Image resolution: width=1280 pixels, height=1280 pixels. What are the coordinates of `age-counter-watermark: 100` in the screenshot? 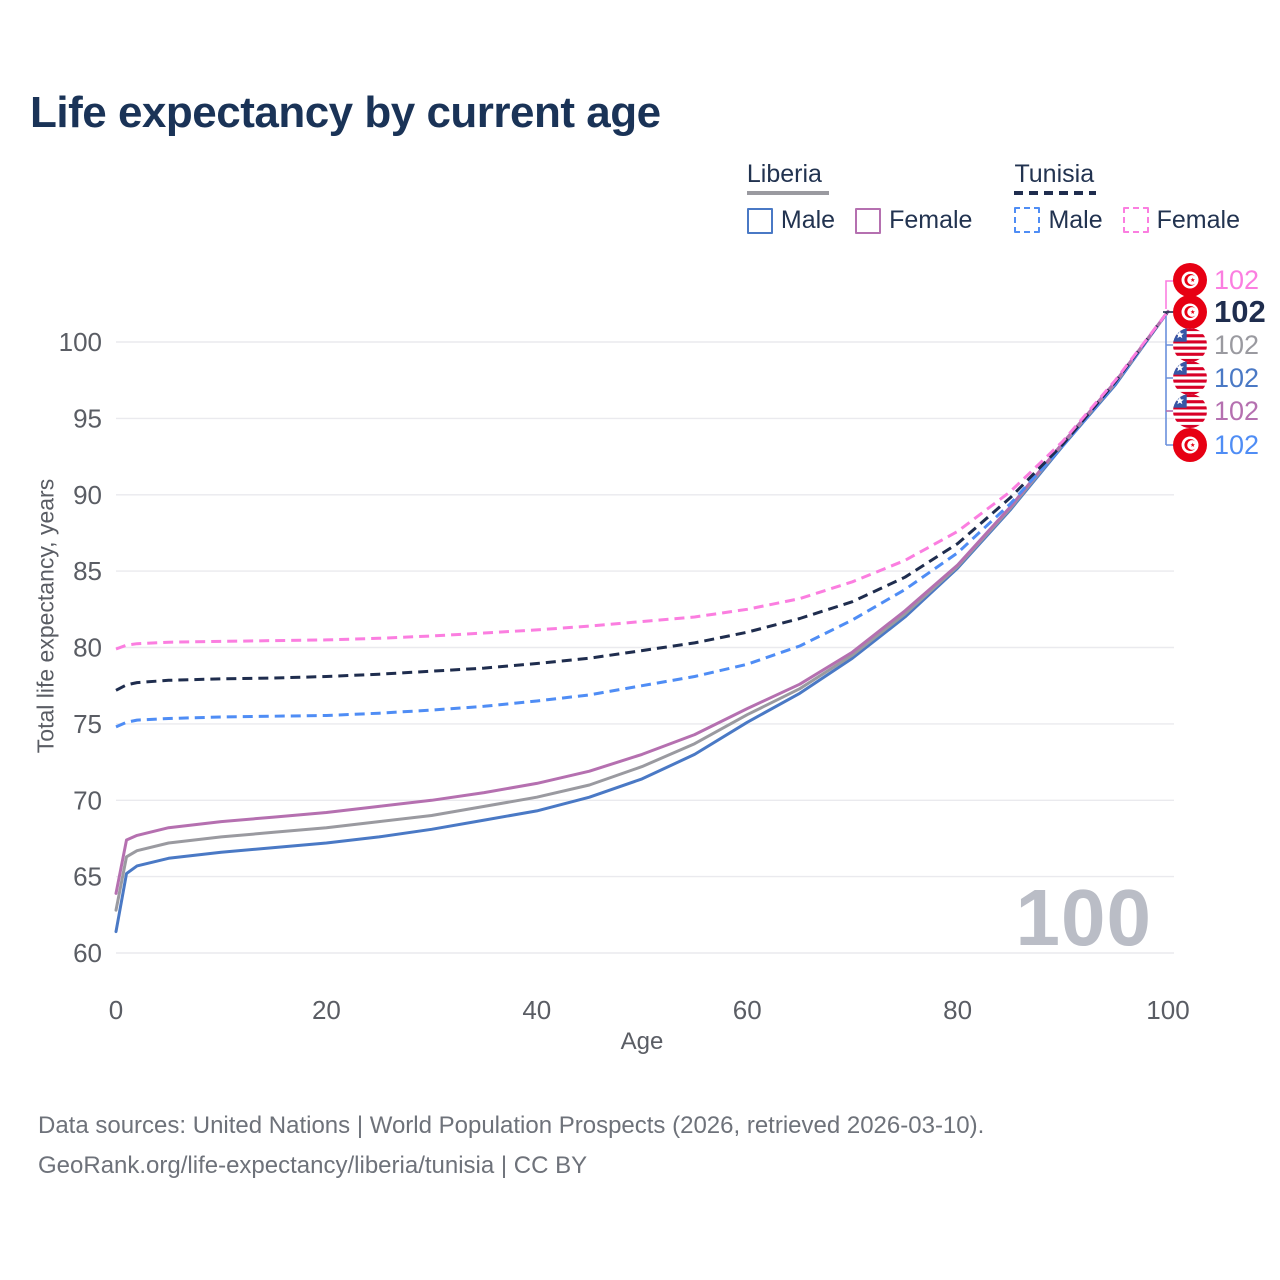 It's located at (1083, 917).